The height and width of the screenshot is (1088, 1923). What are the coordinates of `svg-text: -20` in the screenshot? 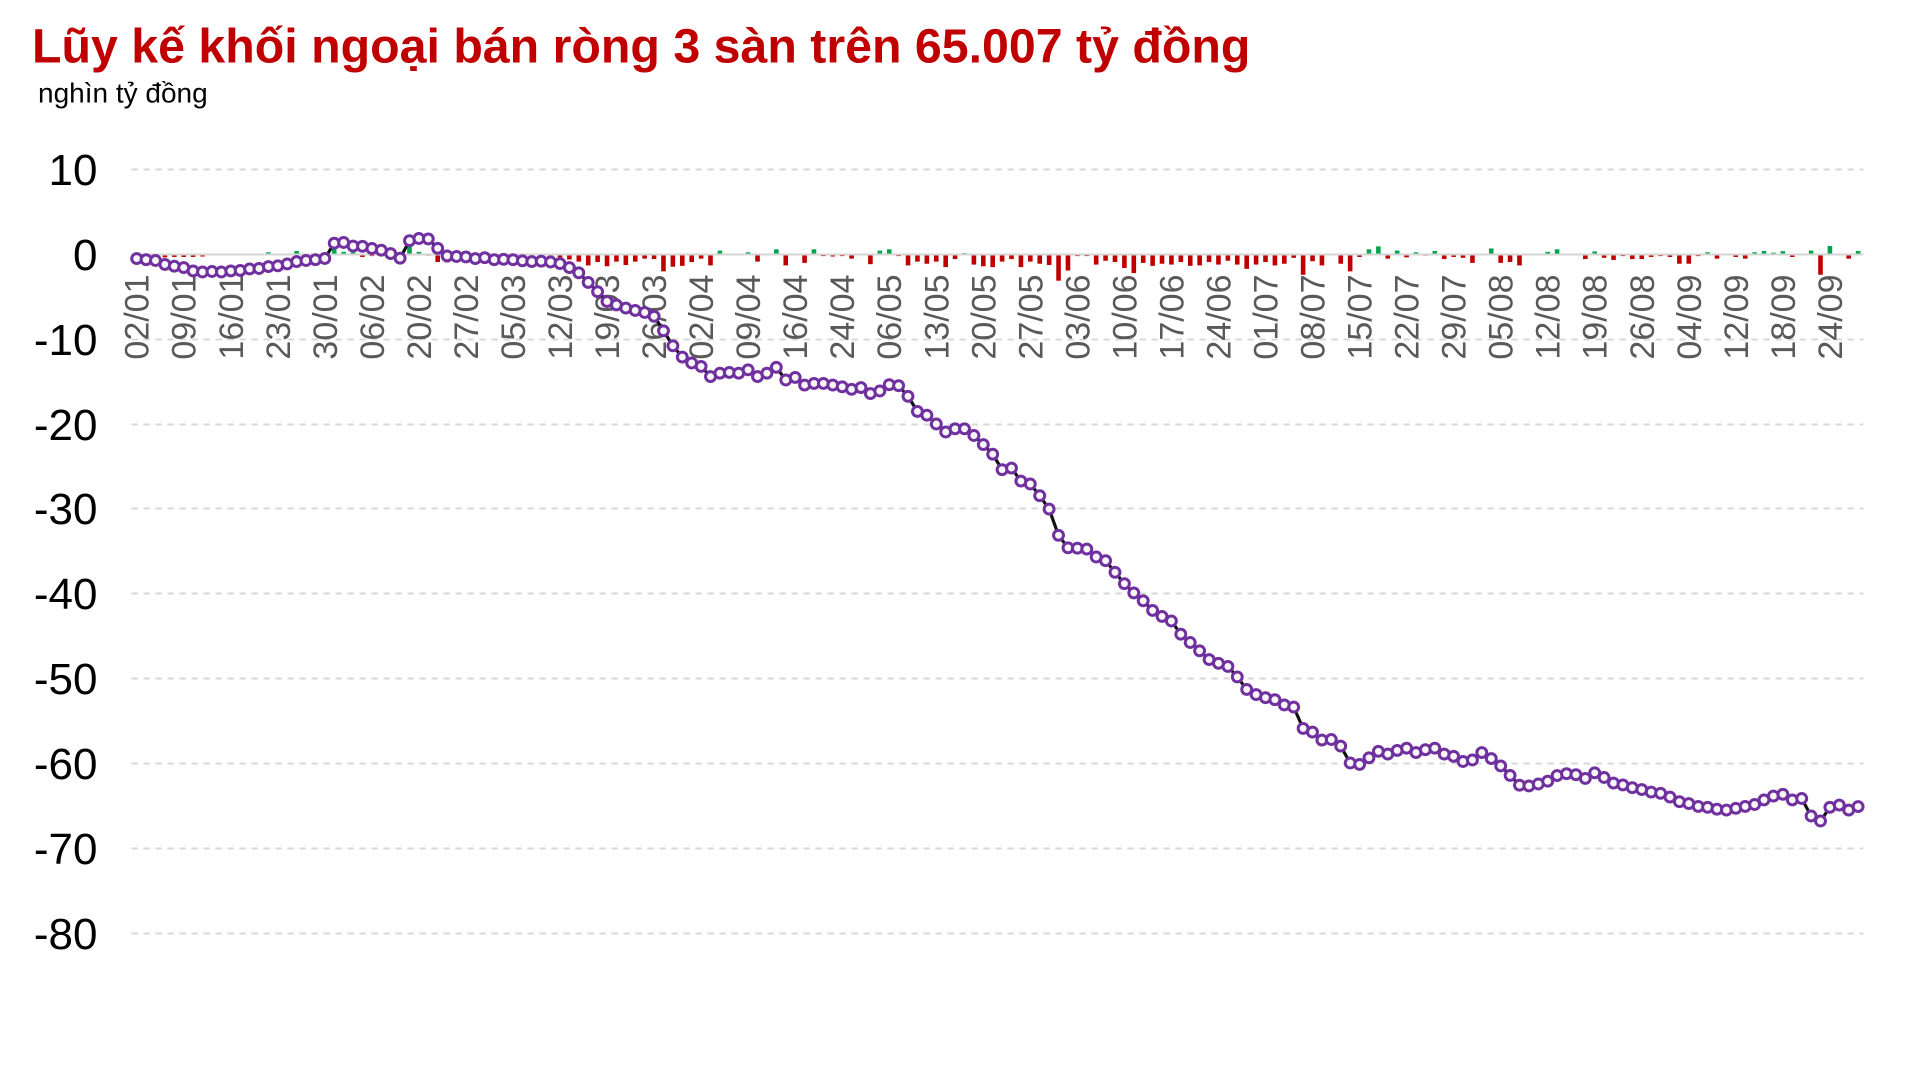 It's located at (66, 425).